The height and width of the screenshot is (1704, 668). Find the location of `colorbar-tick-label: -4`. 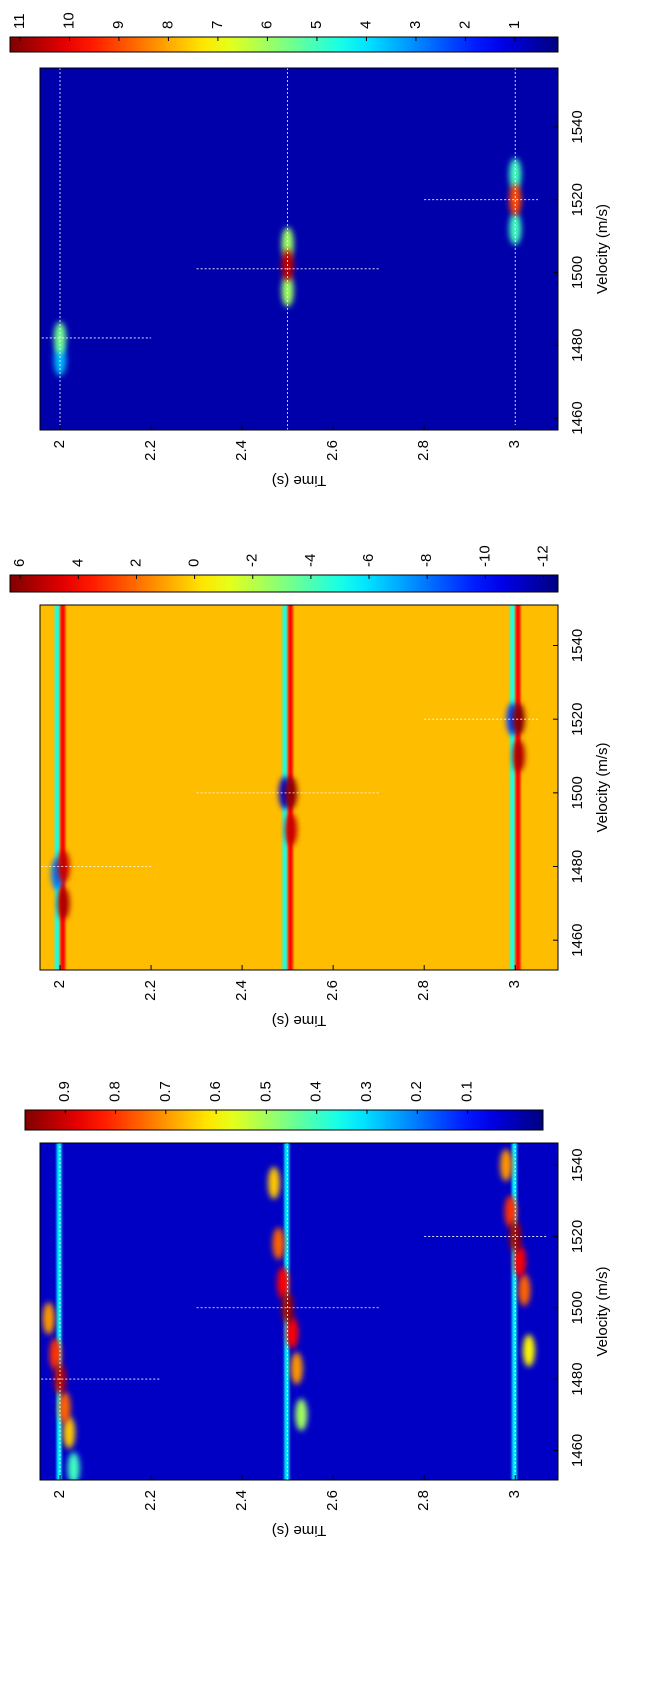

colorbar-tick-label: -4 is located at coordinates (310, 560).